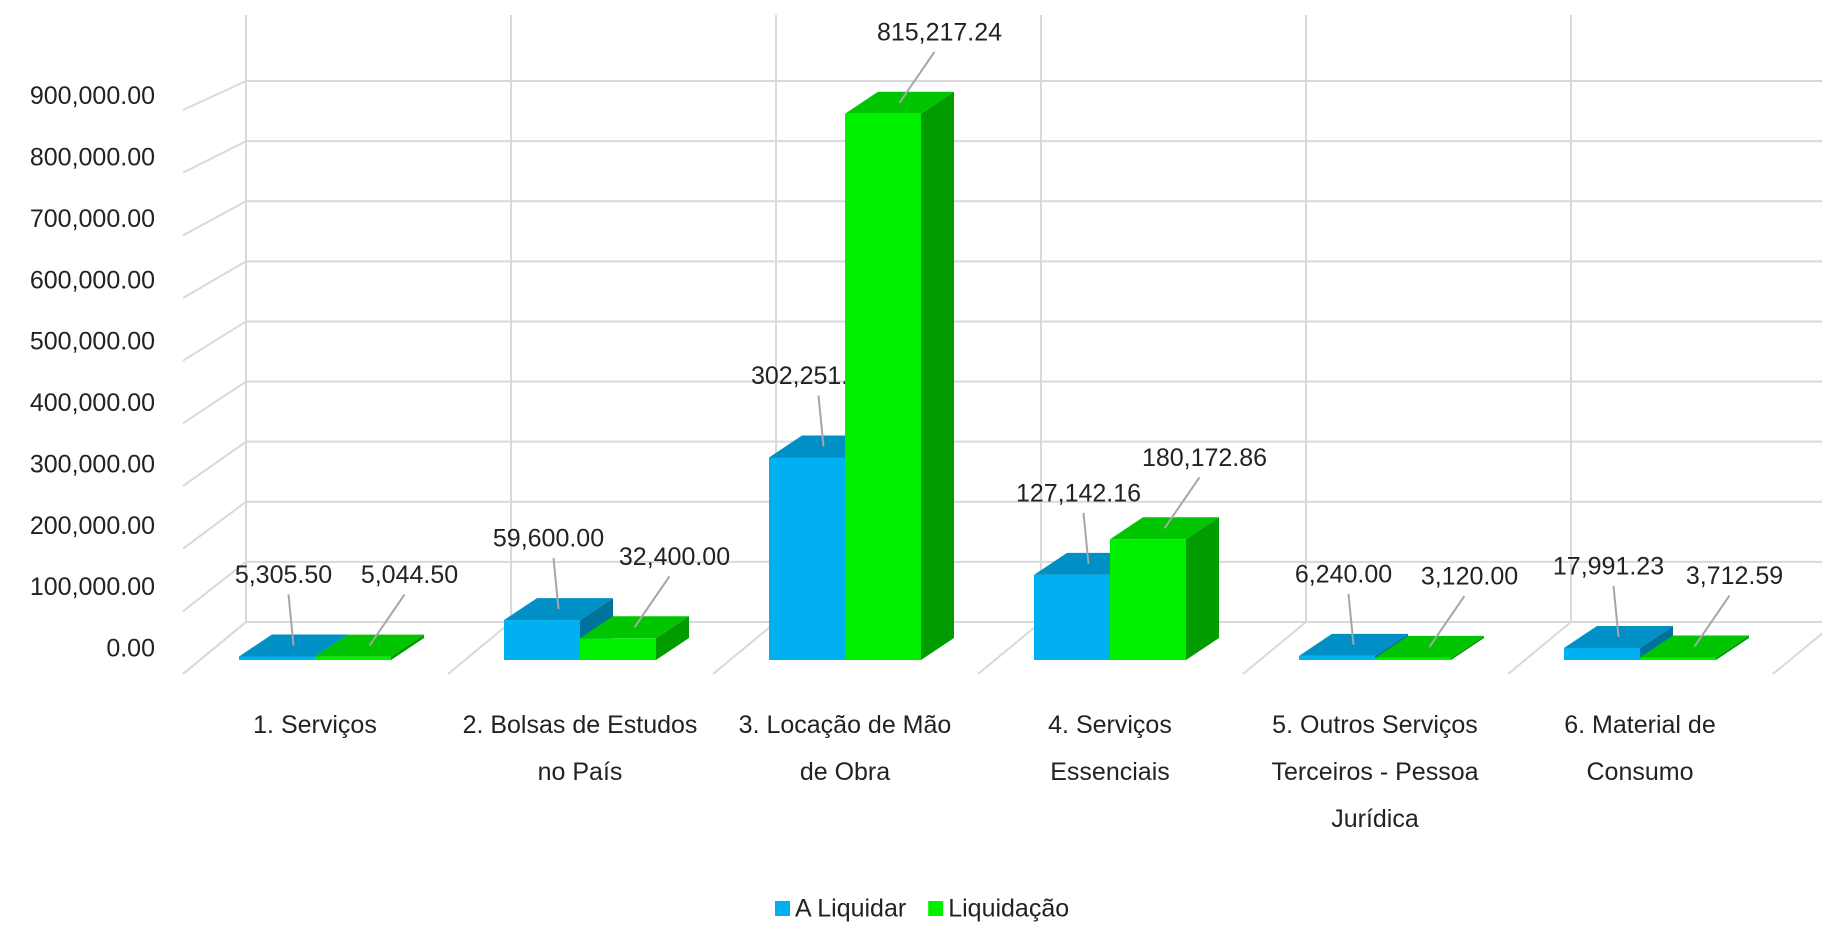 This screenshot has width=1822, height=934. Describe the element at coordinates (92, 403) in the screenshot. I see `y-tick-label: 400,000.00` at that location.